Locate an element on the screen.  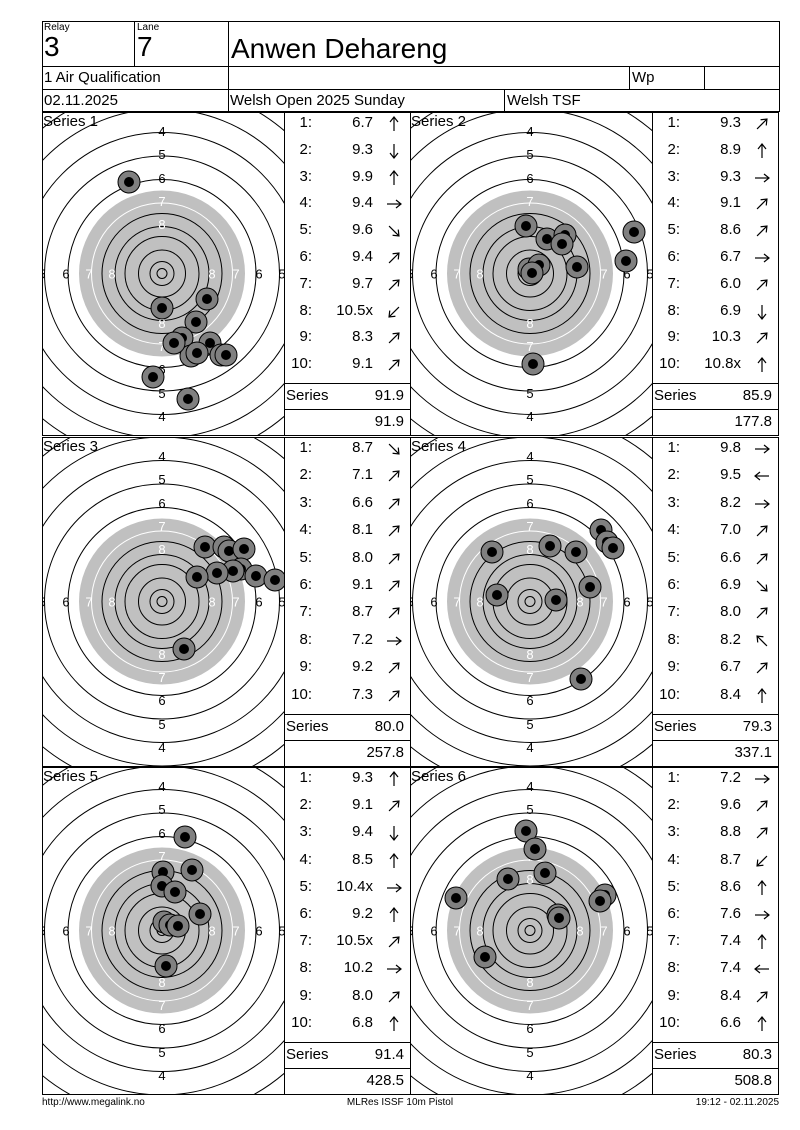
shot-score: 8.1 is located at coordinates (362, 530).